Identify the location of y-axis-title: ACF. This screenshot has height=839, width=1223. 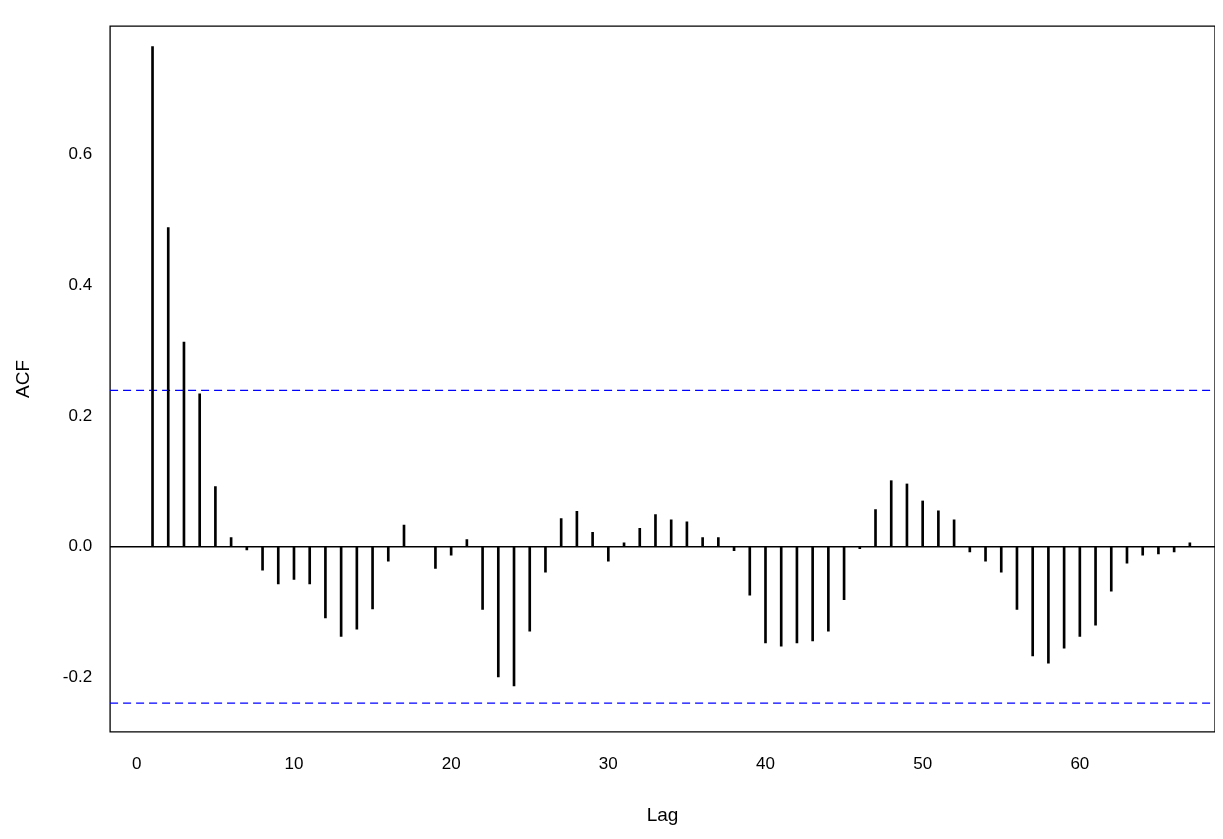
(22, 379).